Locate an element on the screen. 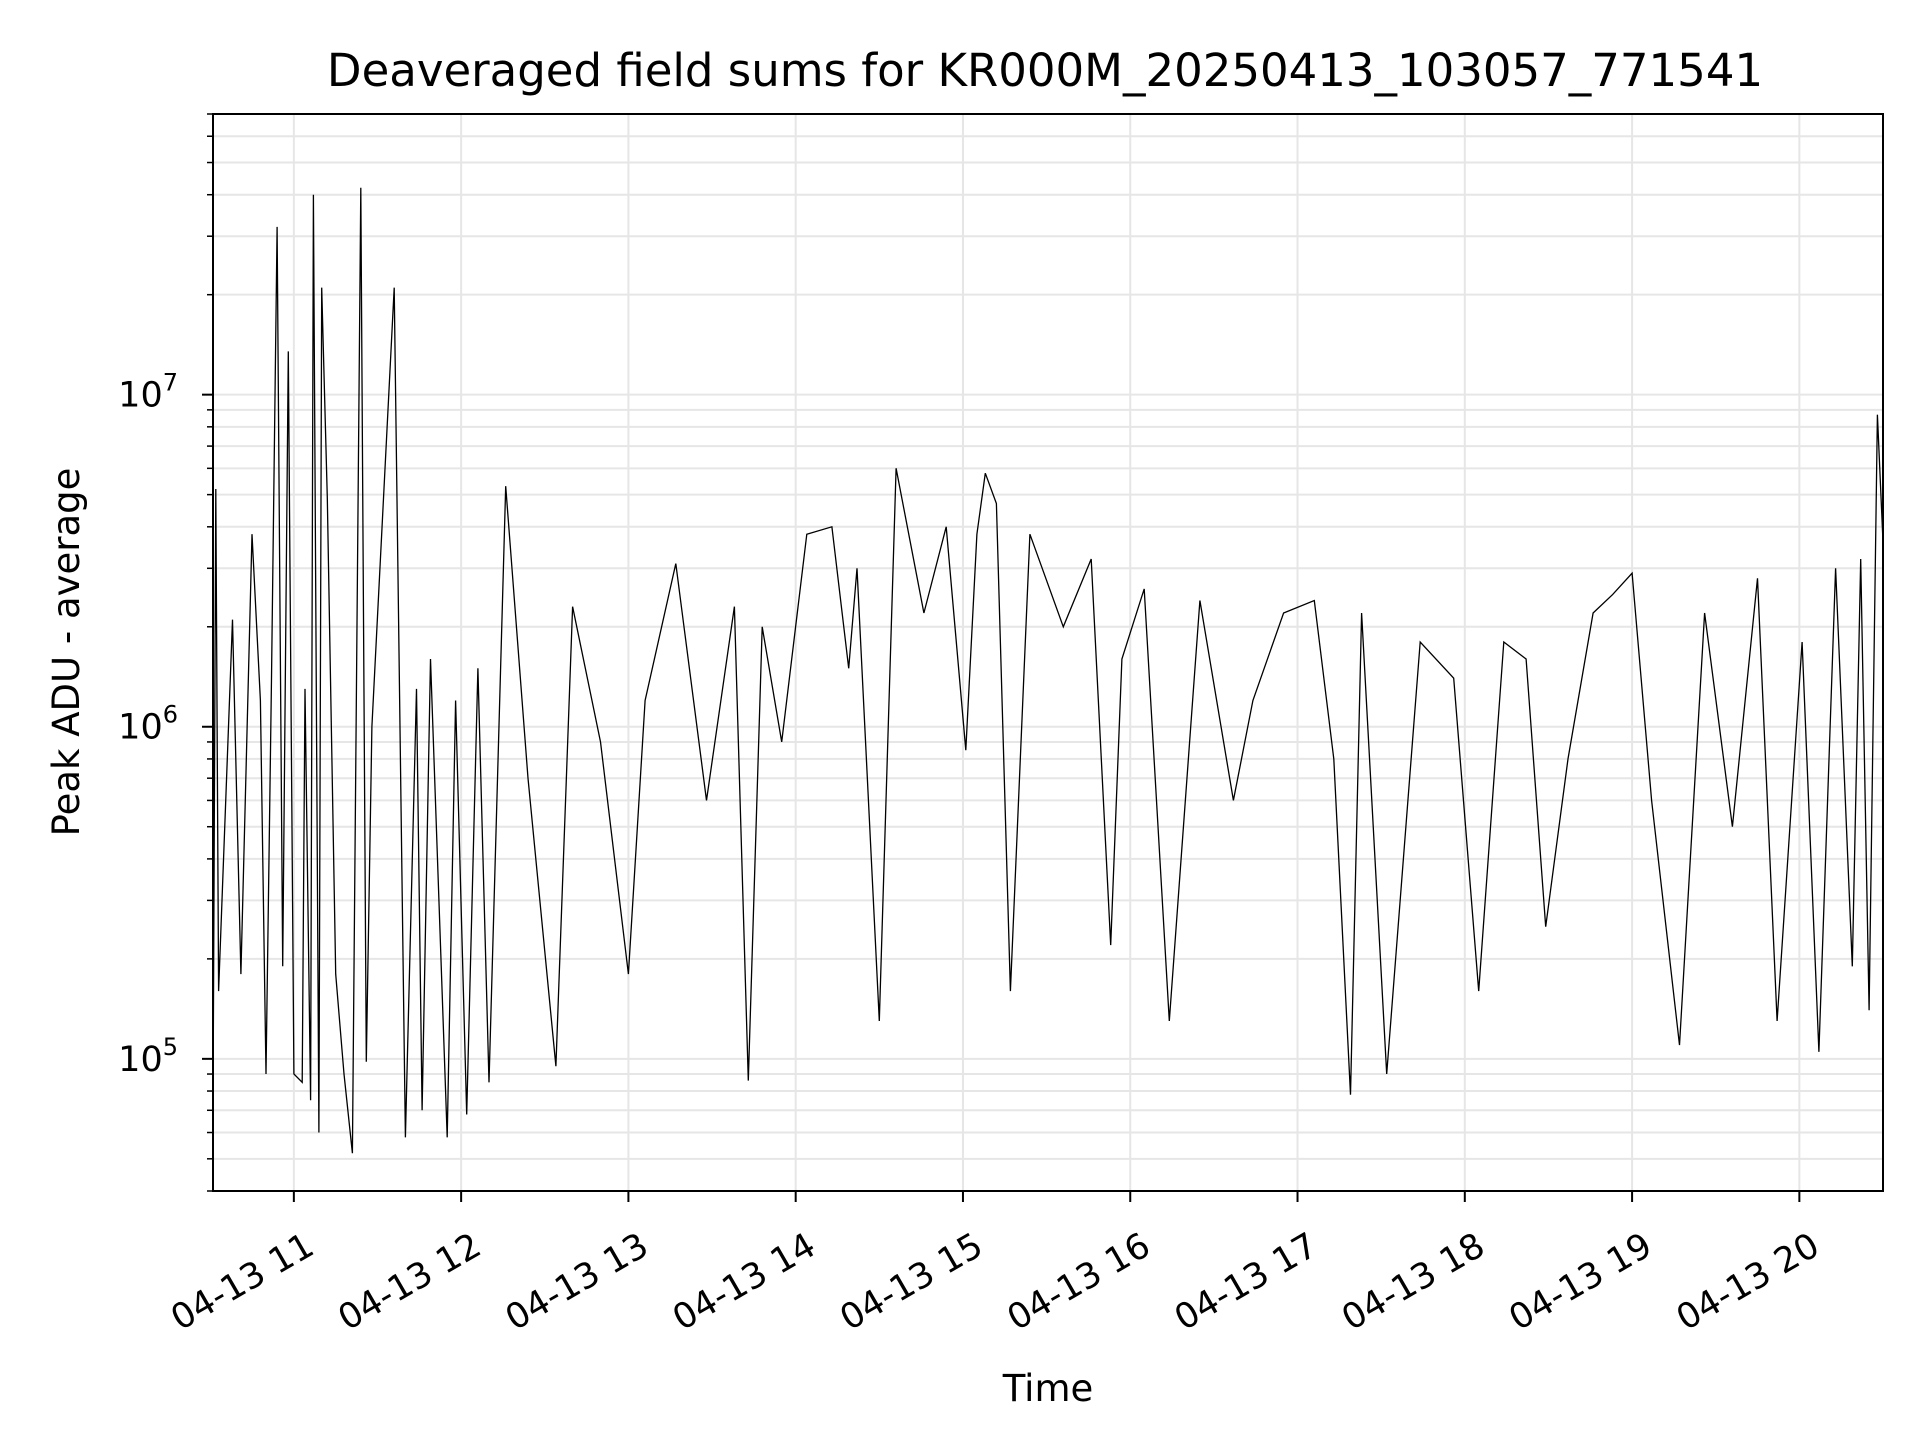  x-tick-label: 04-13 15 is located at coordinates (912, 1282).